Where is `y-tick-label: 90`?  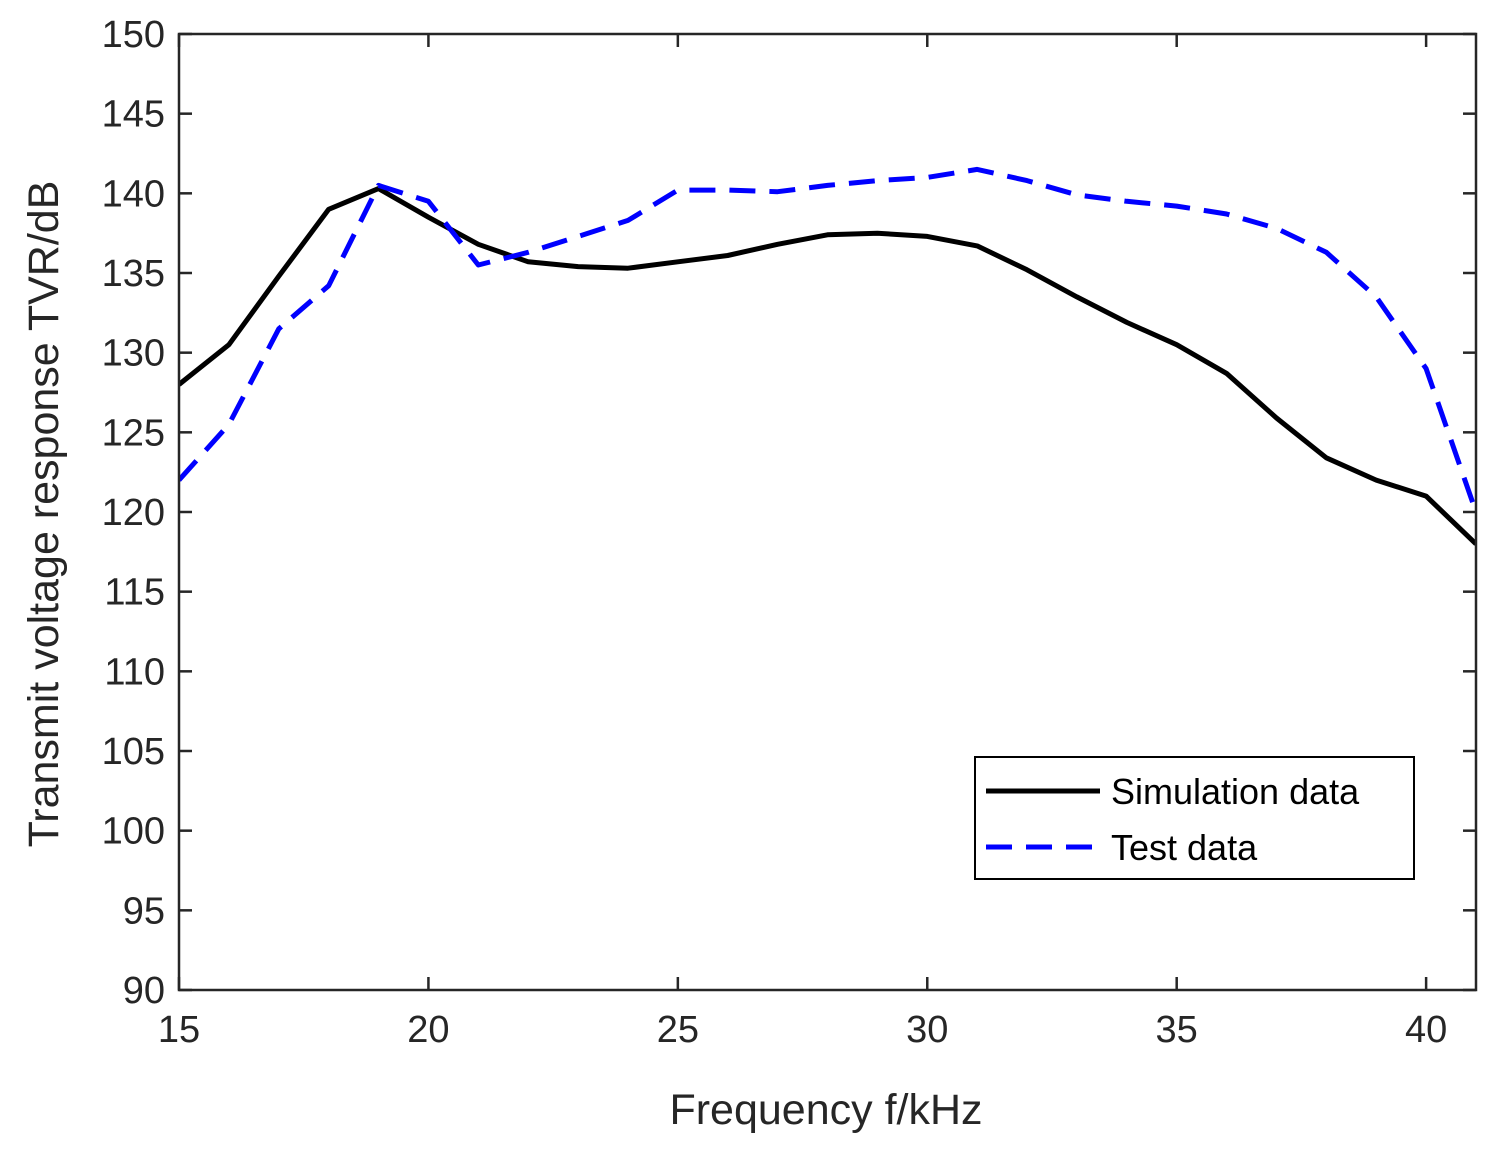
y-tick-label: 90 is located at coordinates (144, 991).